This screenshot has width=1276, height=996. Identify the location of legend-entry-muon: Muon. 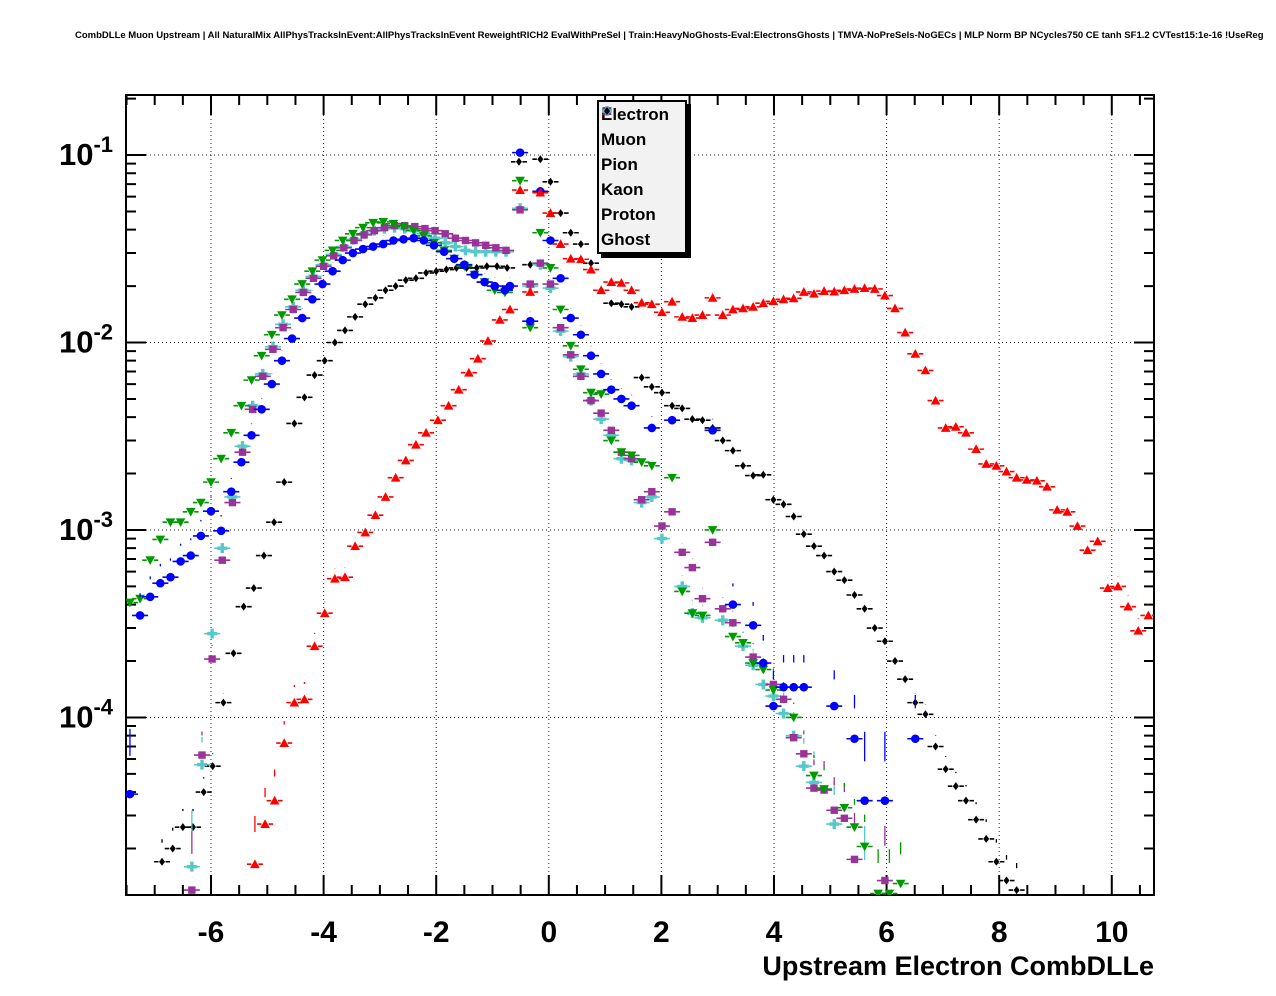
(642, 129).